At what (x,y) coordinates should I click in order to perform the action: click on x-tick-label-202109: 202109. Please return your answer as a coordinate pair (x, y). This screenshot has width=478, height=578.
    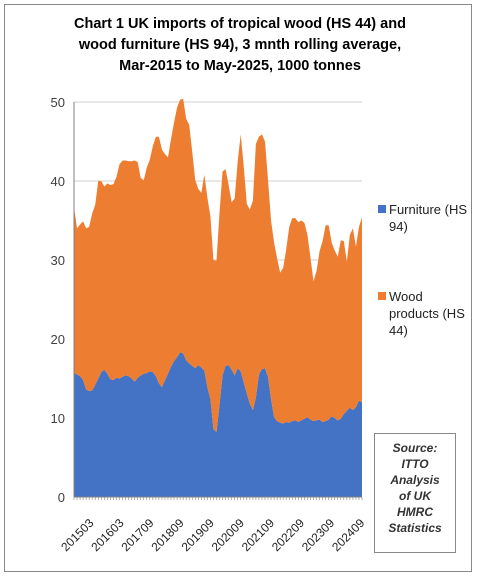
    Looking at the image, I should click on (258, 535).